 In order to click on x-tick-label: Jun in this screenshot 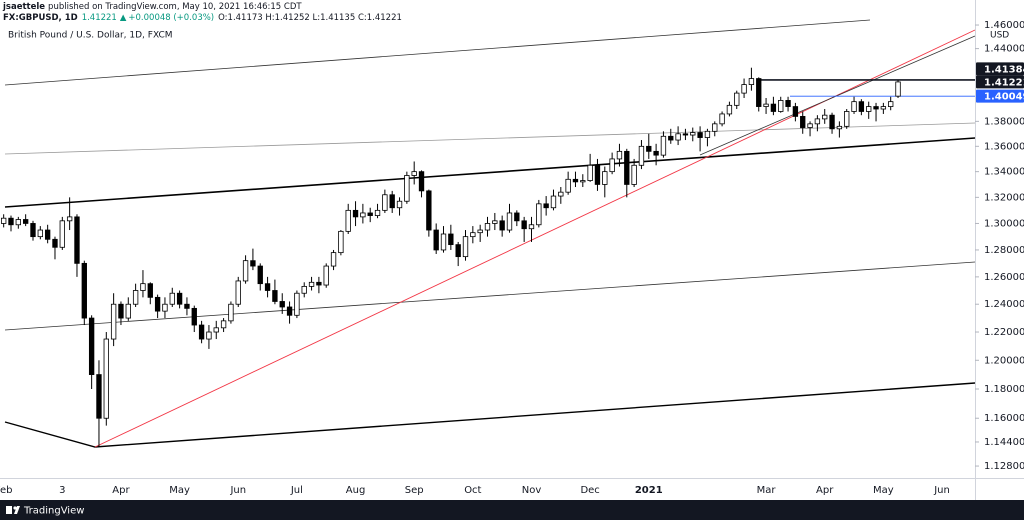, I will do `click(237, 490)`.